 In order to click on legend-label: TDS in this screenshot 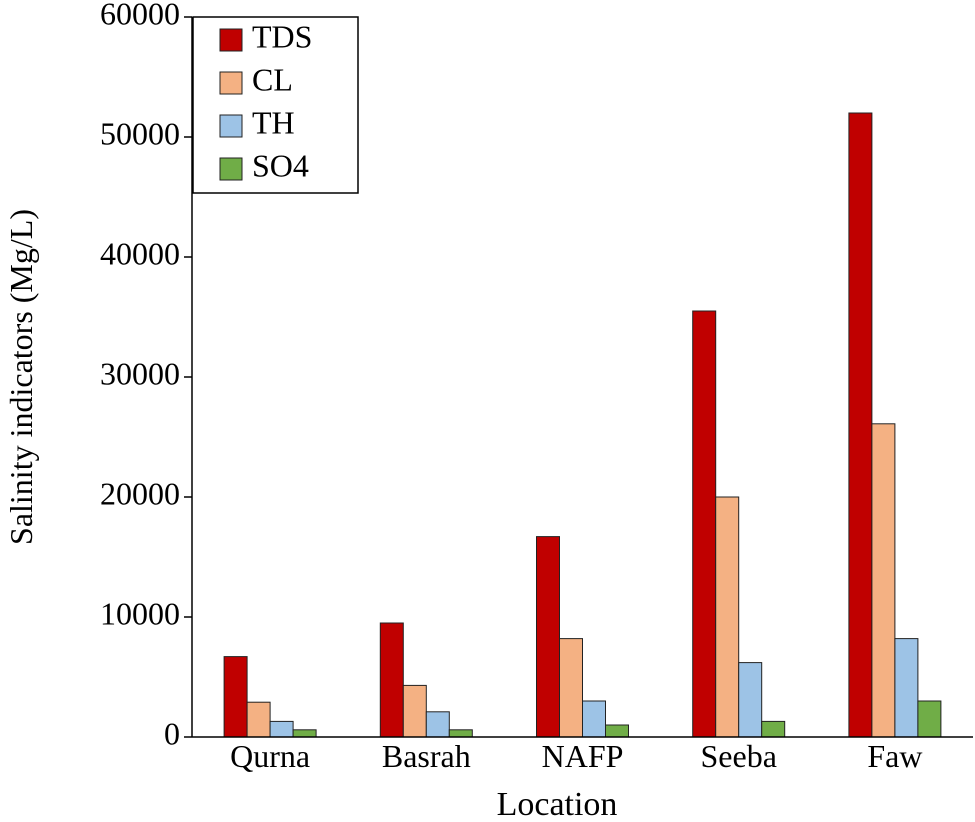, I will do `click(282, 36)`.